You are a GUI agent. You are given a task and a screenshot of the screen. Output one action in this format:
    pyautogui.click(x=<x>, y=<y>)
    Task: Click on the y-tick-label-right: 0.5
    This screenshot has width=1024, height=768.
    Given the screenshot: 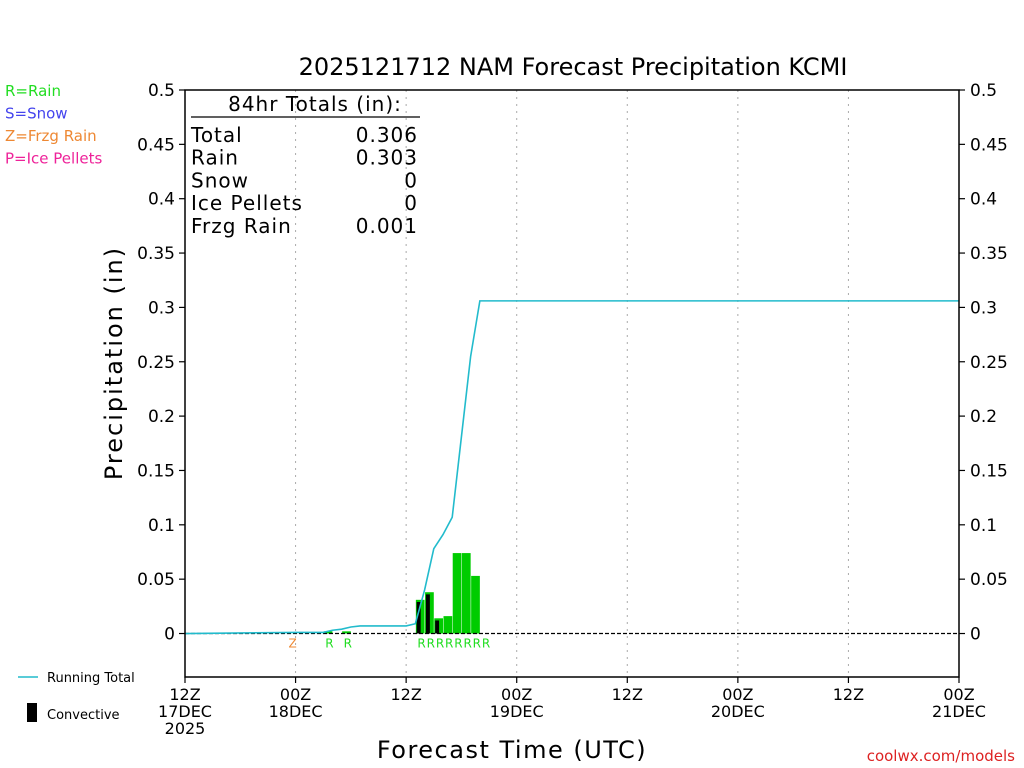 What is the action you would take?
    pyautogui.click(x=983, y=91)
    